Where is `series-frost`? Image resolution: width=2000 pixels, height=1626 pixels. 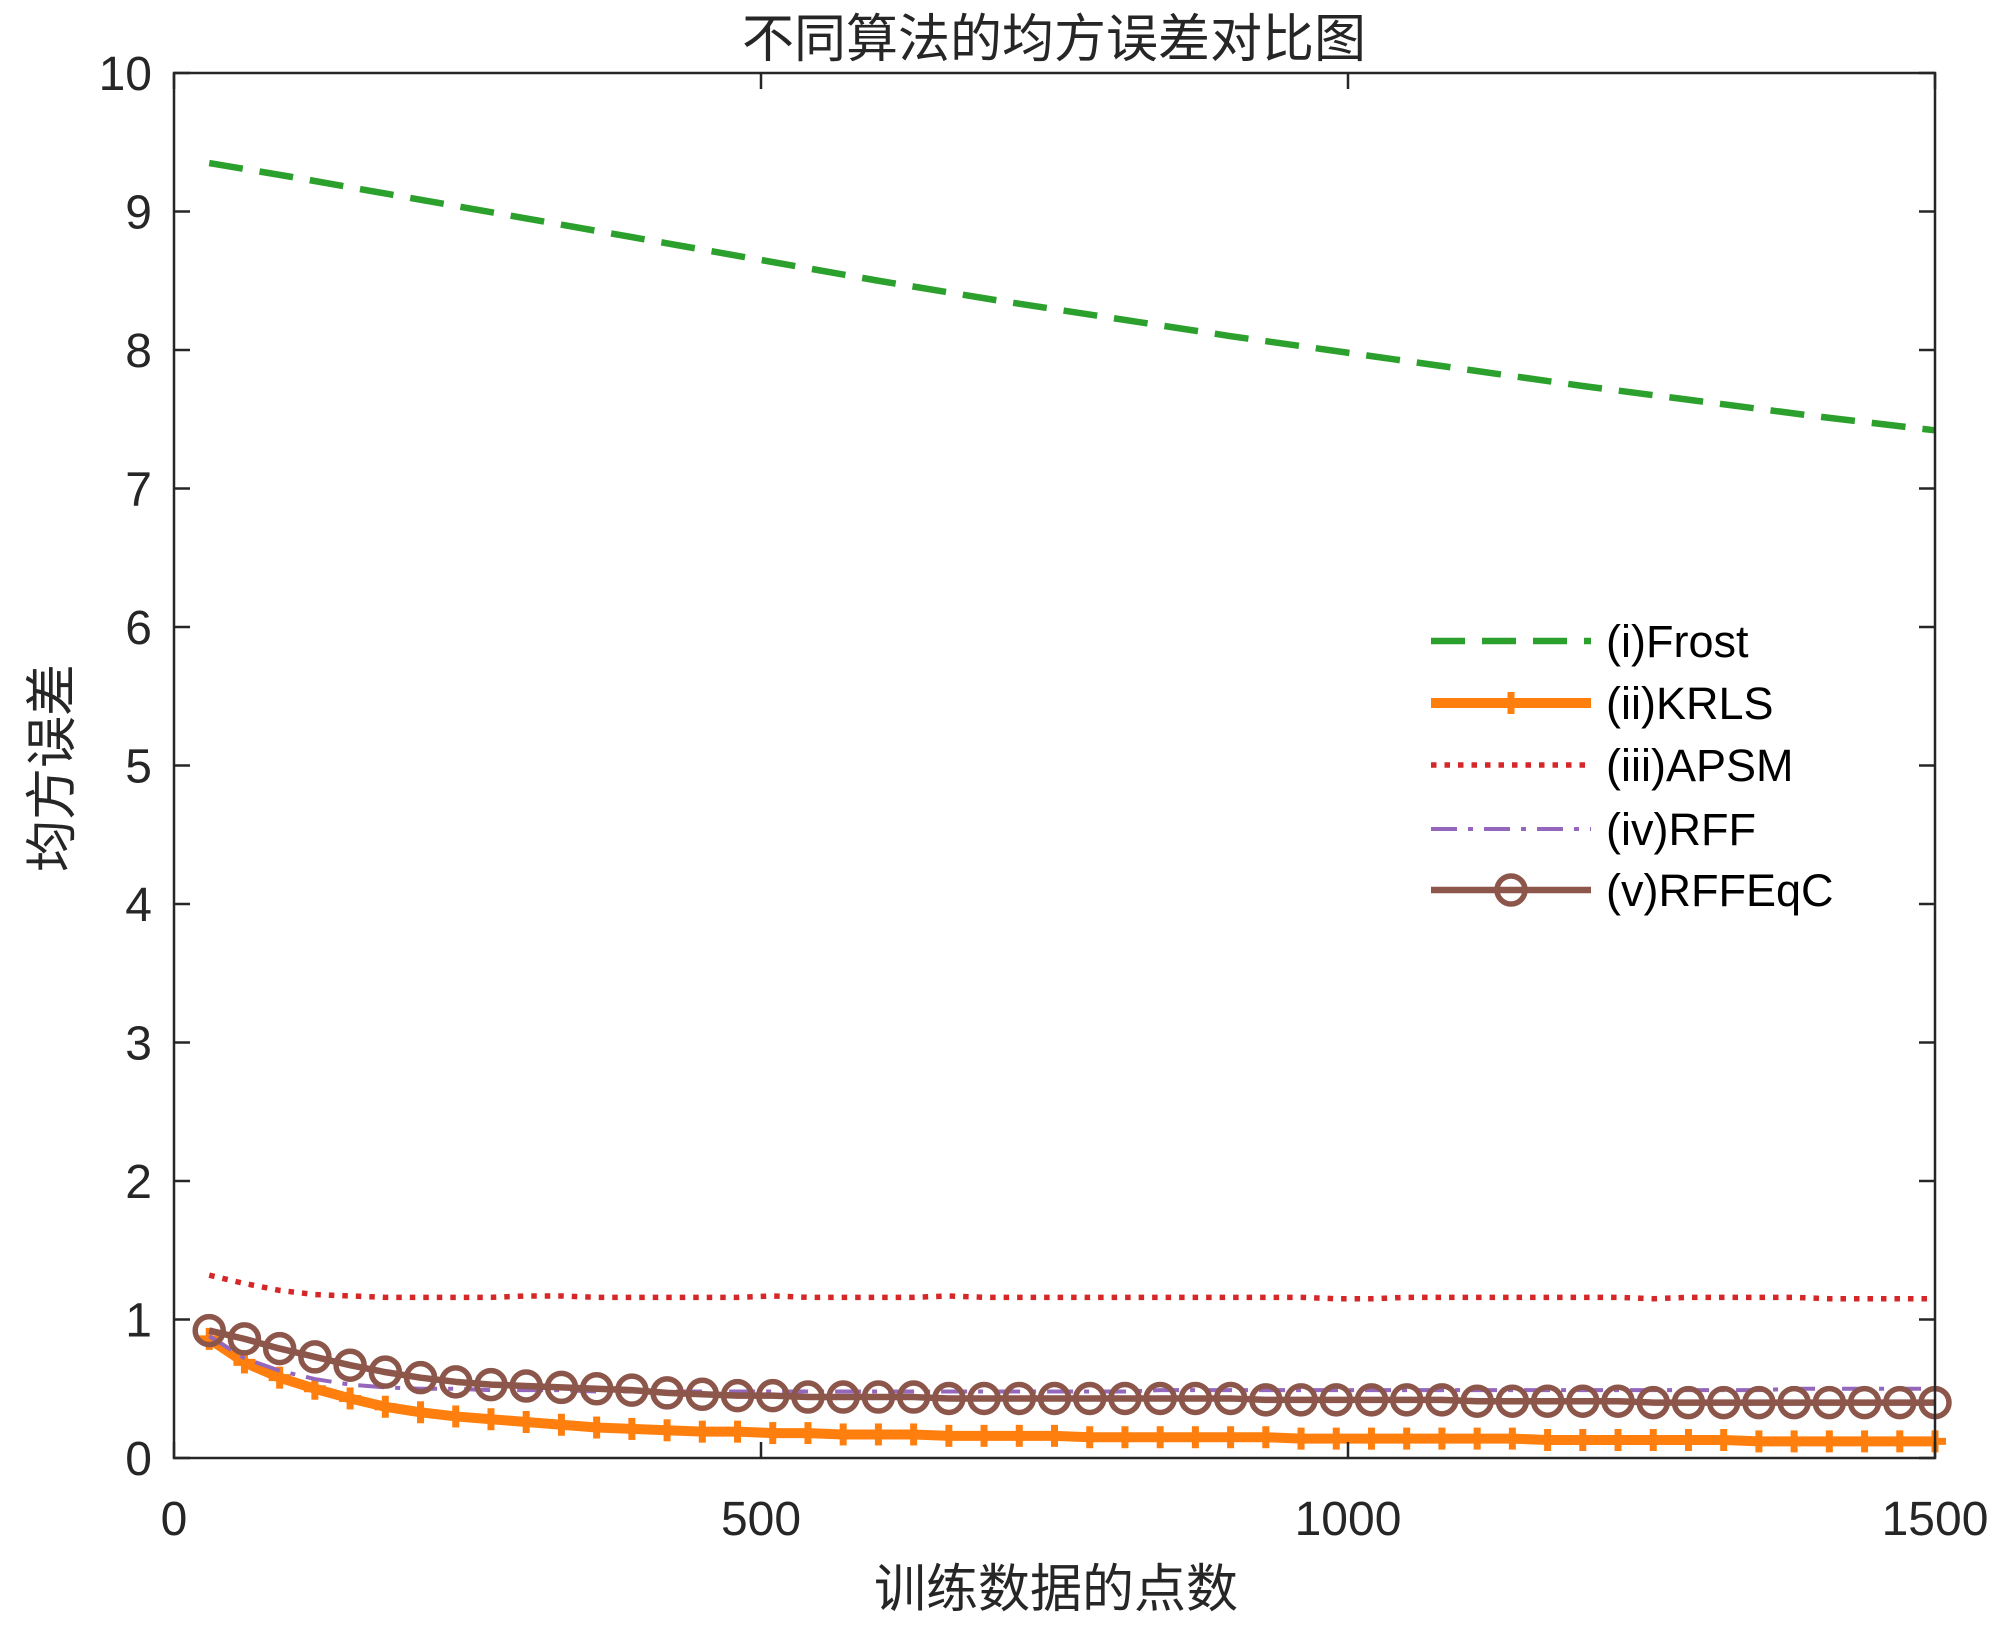
series-frost is located at coordinates (1072, 296).